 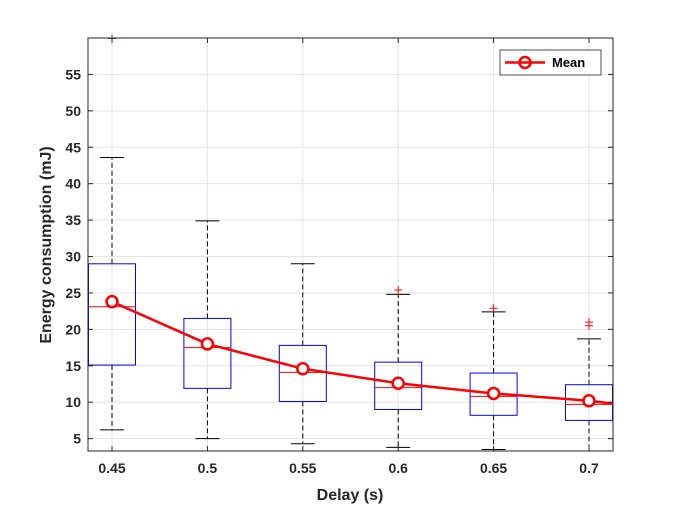 I want to click on y-tick-label: 50, so click(x=73, y=111).